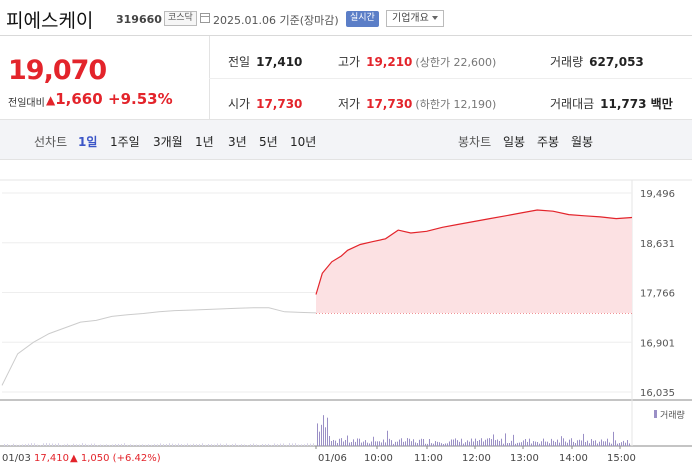  I want to click on tab-weekly: 주봉, so click(548, 142).